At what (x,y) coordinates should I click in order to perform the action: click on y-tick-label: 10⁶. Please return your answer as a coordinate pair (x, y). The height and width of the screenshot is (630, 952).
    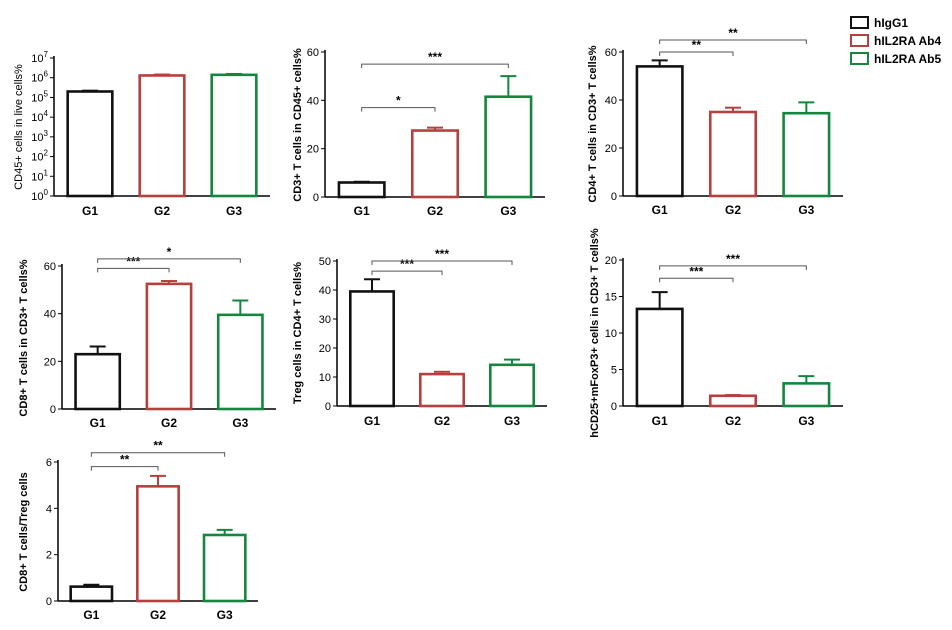
    Looking at the image, I should click on (39, 77).